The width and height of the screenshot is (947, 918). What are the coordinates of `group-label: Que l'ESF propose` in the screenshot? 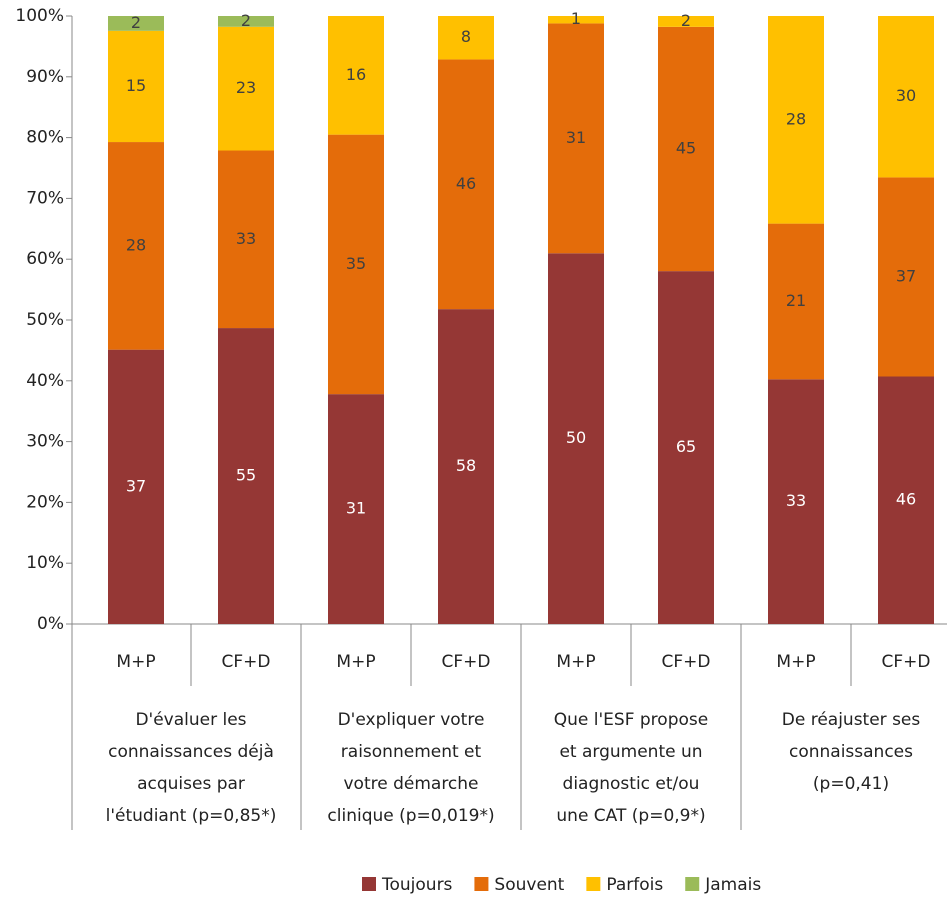 It's located at (631, 720).